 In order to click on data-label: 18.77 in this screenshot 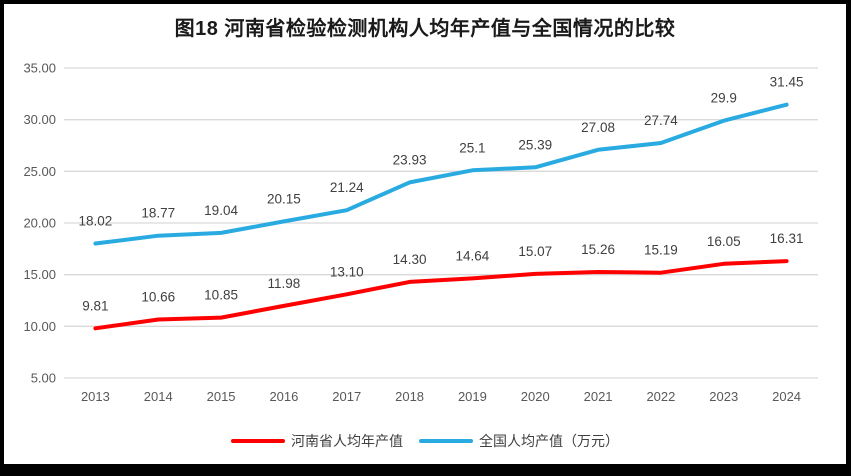, I will do `click(158, 213)`.